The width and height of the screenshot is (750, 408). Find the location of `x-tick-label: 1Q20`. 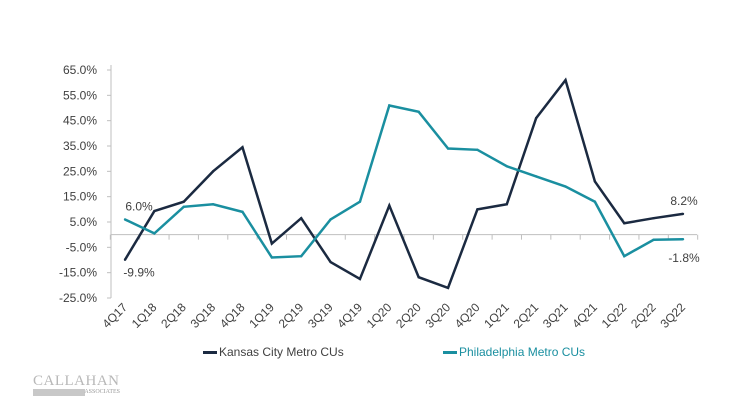

x-tick-label: 1Q20 is located at coordinates (379, 315).